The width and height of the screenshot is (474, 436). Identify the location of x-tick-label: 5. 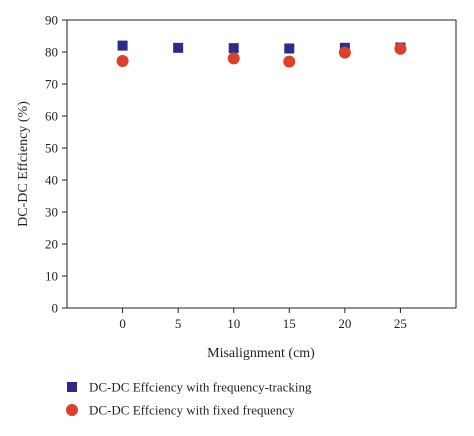
(178, 323).